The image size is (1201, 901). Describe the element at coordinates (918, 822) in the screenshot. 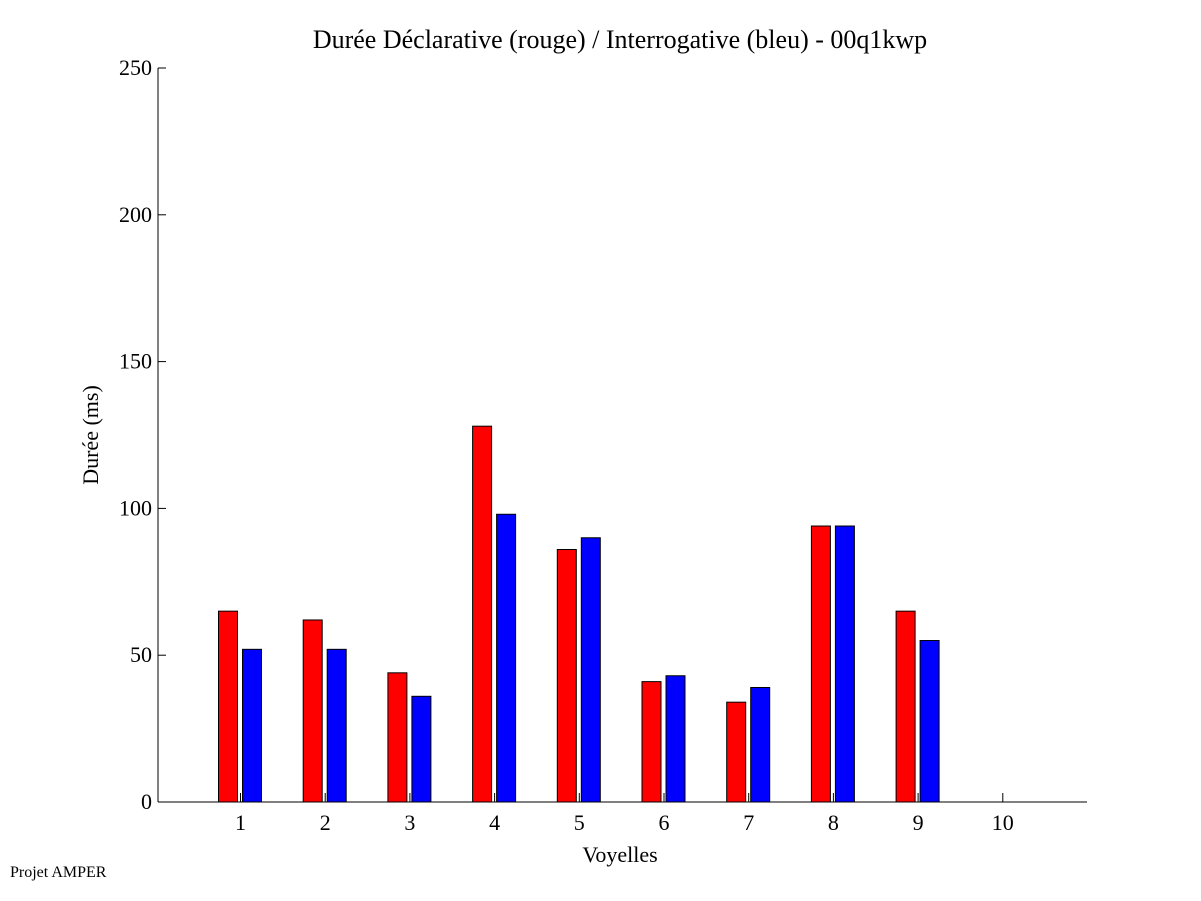

I see `x-tick-label: 9` at that location.